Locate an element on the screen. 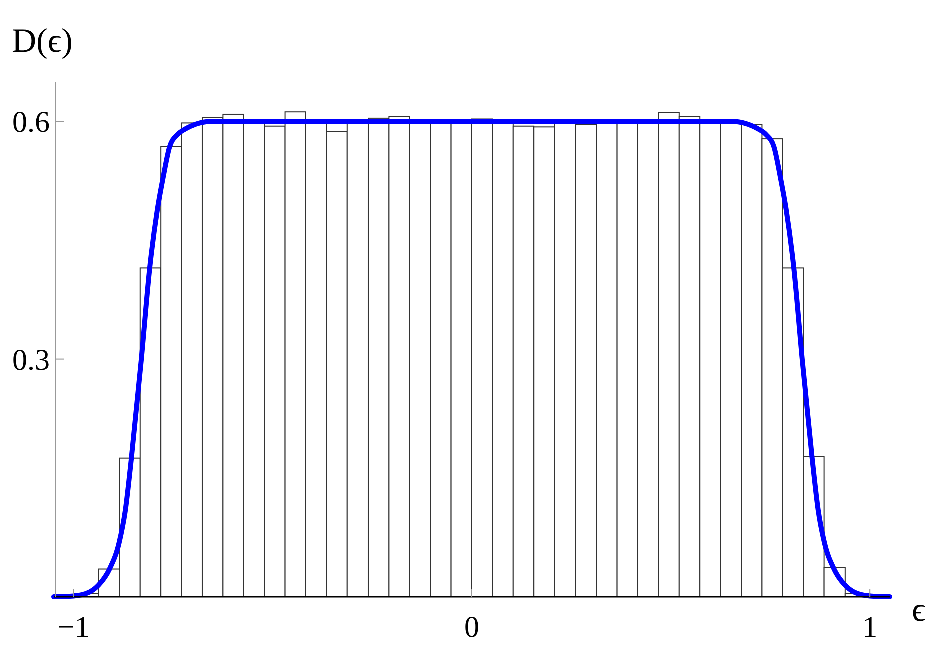 The height and width of the screenshot is (663, 938). x-tick-label: 0 is located at coordinates (472, 627).